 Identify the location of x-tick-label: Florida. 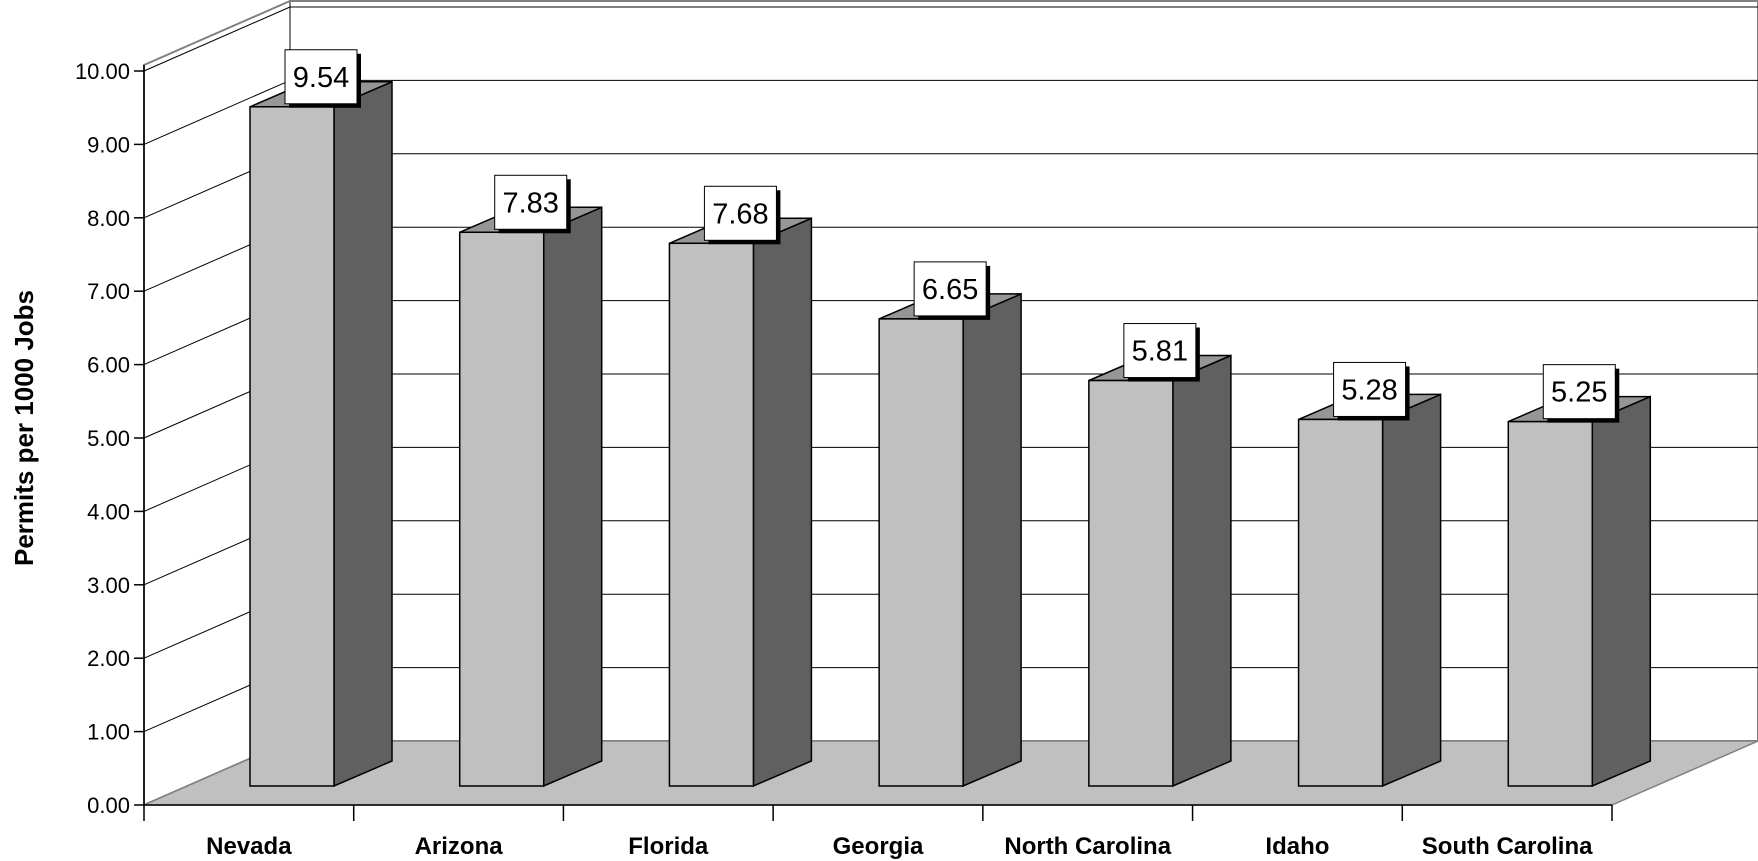
(668, 846).